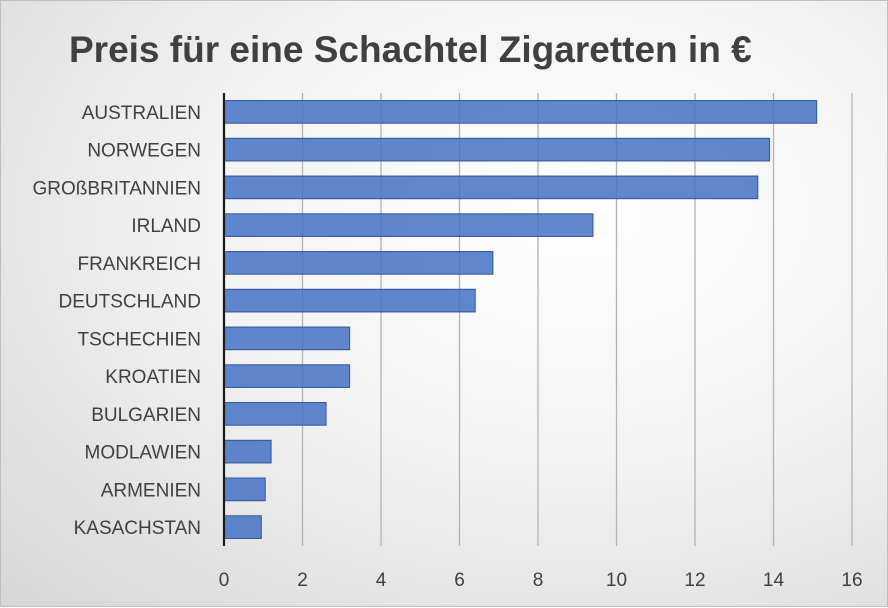  I want to click on x-tick-label: 10, so click(616, 580).